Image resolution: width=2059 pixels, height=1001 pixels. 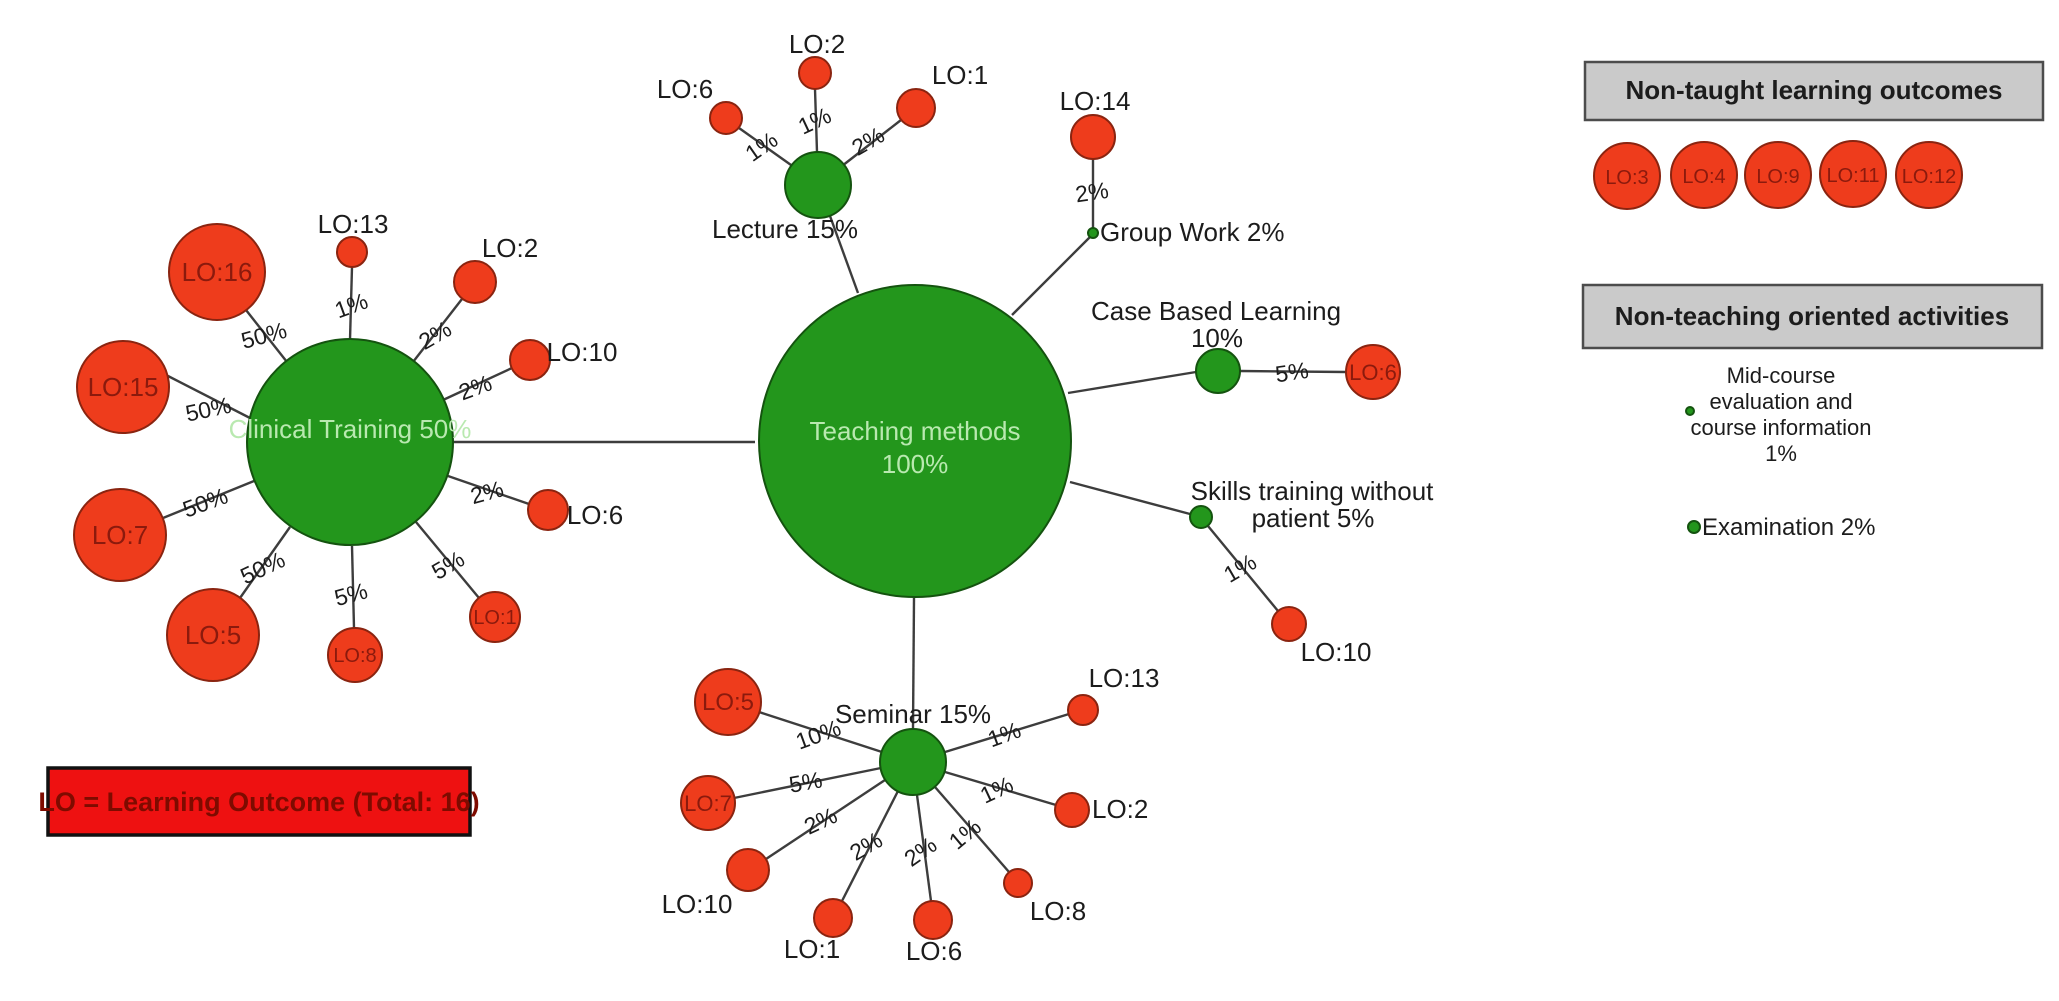 What do you see at coordinates (915, 464) in the screenshot?
I see `teaching-methods-share: 100%` at bounding box center [915, 464].